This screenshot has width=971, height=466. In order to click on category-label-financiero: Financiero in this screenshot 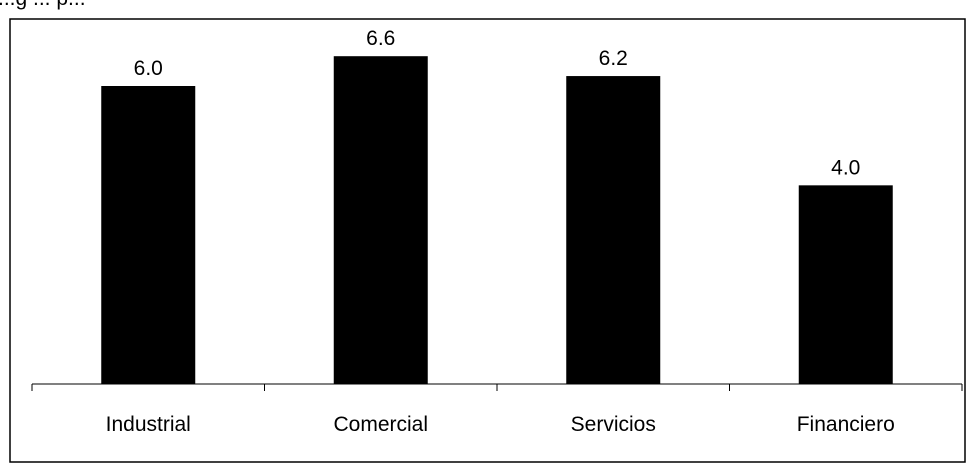, I will do `click(846, 424)`.